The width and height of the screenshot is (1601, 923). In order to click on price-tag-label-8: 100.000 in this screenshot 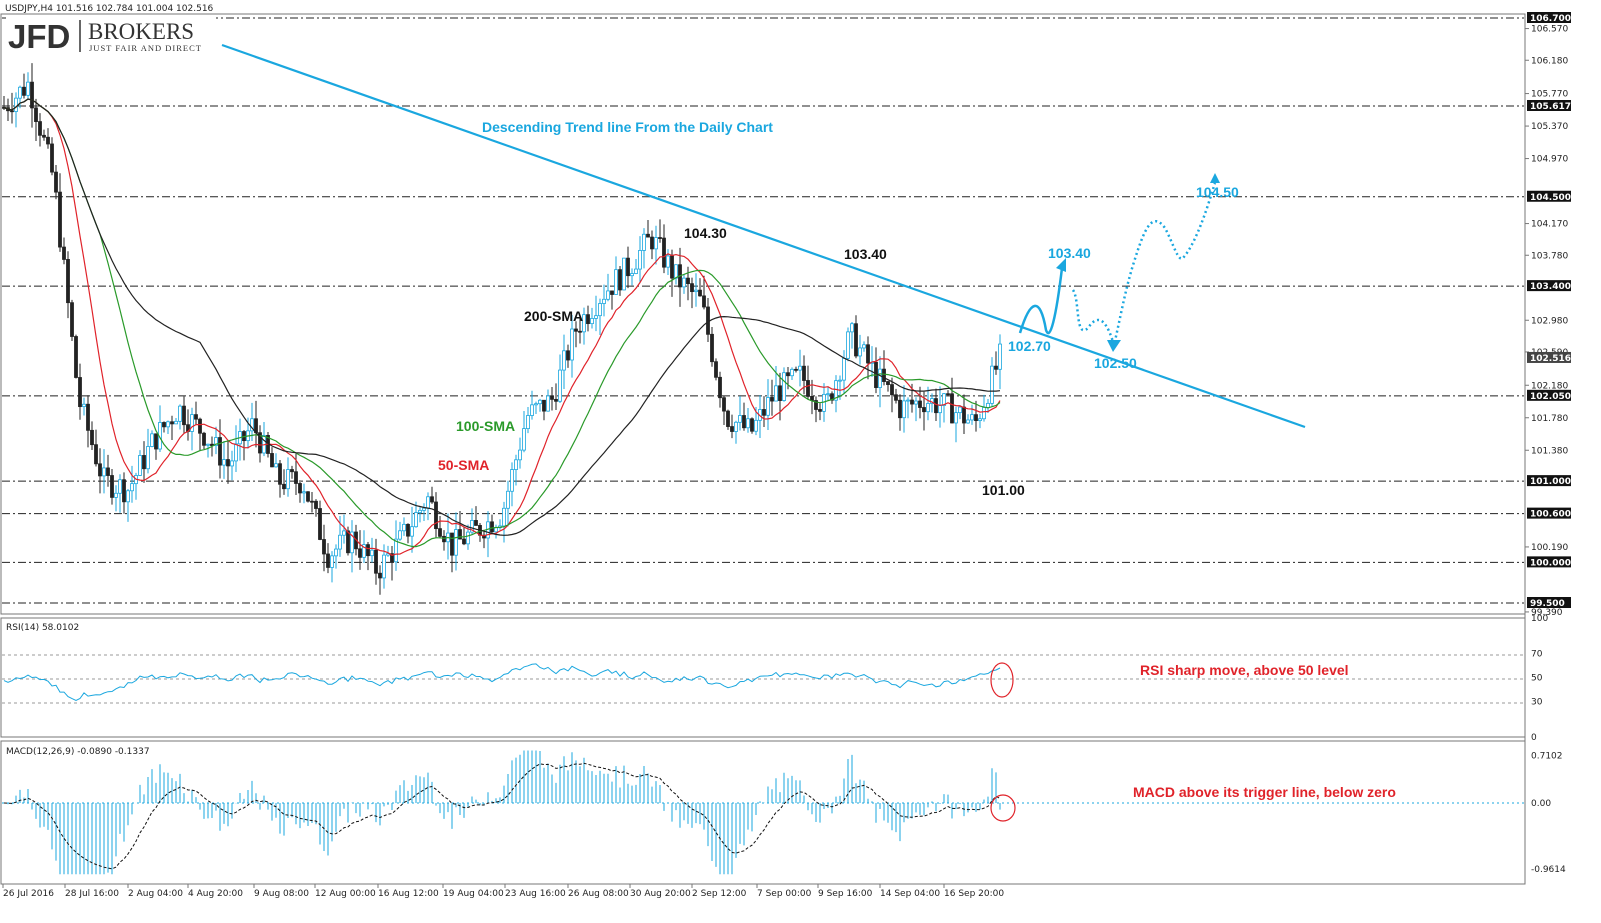, I will do `click(1550, 563)`.